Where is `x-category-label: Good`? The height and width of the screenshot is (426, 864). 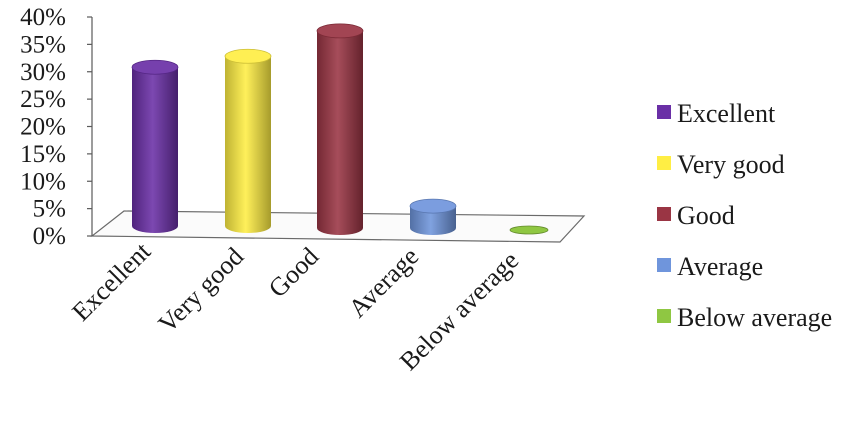 x-category-label: Good is located at coordinates (293, 272).